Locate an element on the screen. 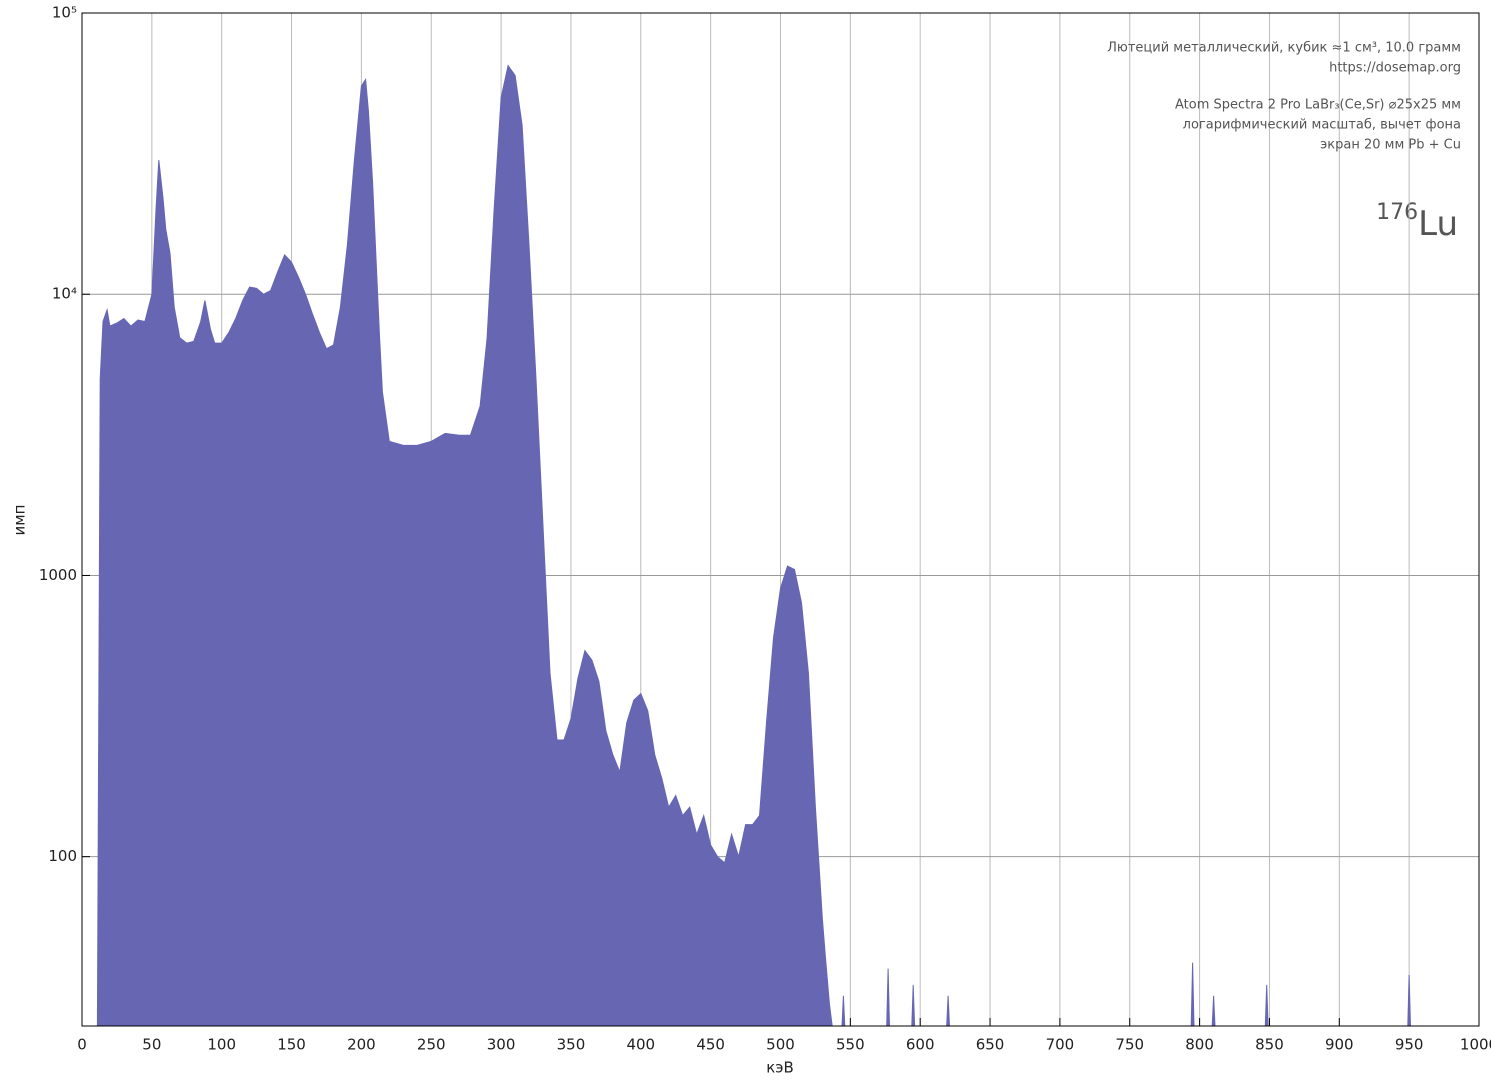 Image resolution: width=1491 pixels, height=1080 pixels. x-tick-label: 0 is located at coordinates (82, 1045).